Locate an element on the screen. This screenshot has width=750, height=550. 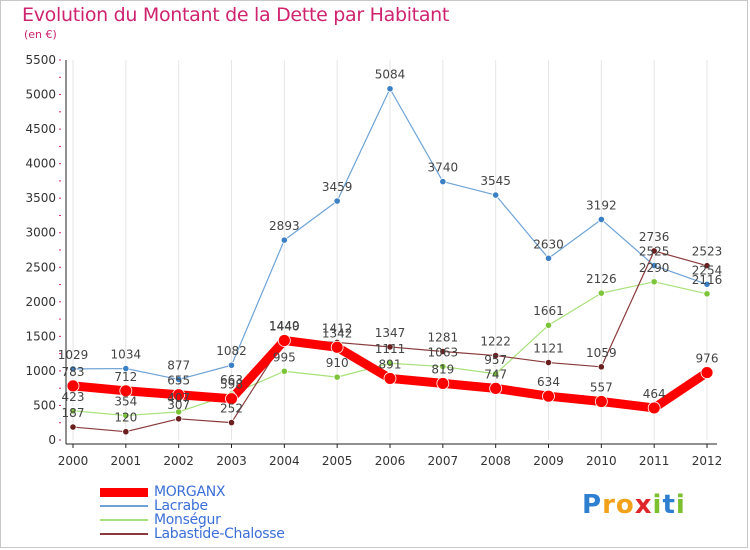
data-label-mons-gur: 2126 is located at coordinates (601, 279).